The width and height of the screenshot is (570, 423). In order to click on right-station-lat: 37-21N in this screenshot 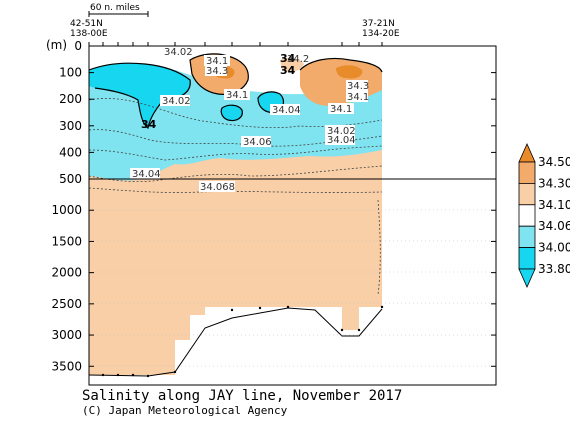, I will do `click(378, 24)`.